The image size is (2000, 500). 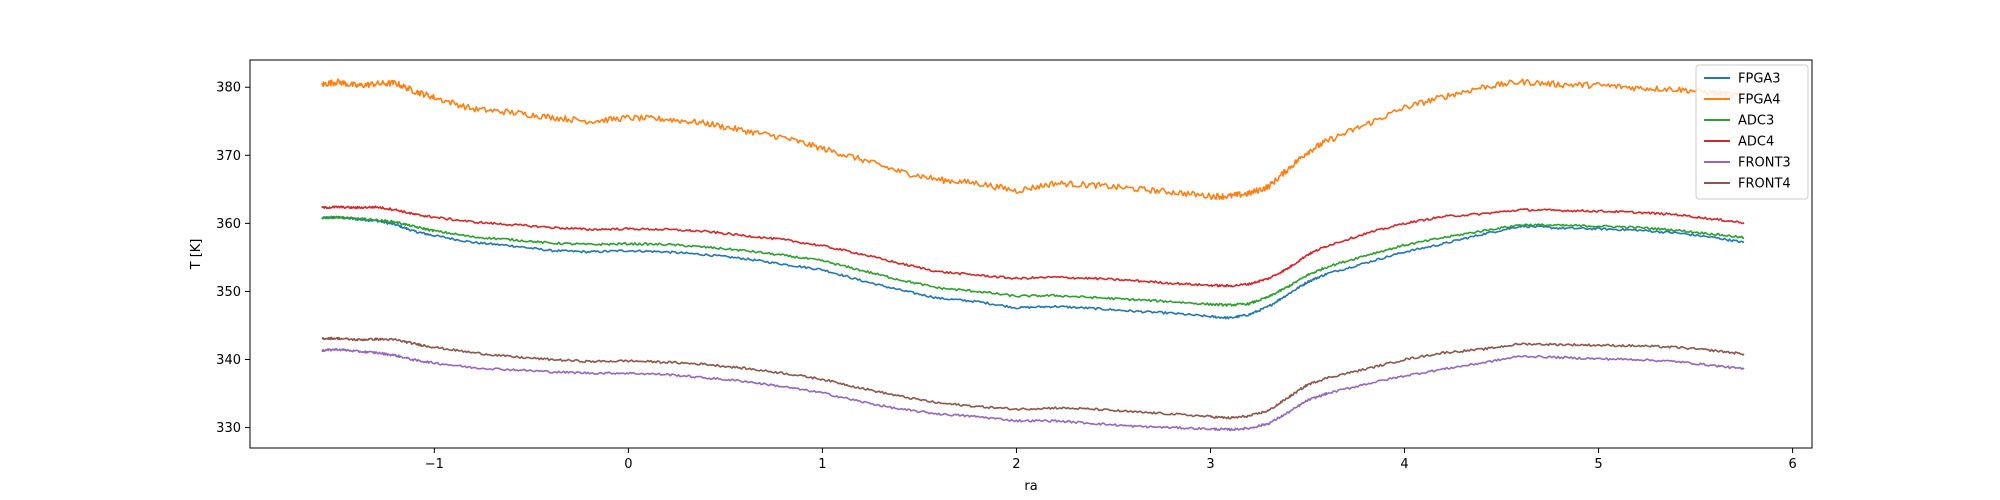 What do you see at coordinates (233, 258) in the screenshot?
I see `y-axis-ticks: 330 340 350 360 370 380` at bounding box center [233, 258].